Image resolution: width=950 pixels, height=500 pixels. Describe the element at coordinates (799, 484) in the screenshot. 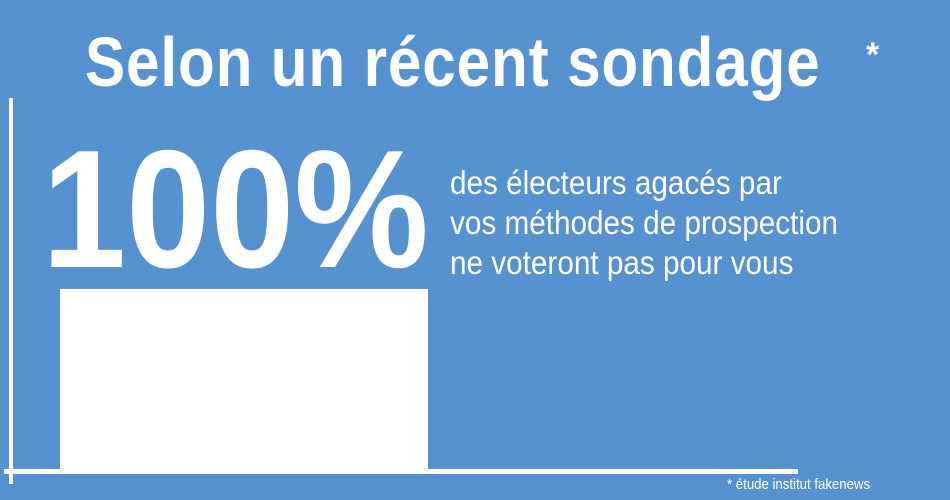

I see `footnote: * étude institut fakenews` at that location.